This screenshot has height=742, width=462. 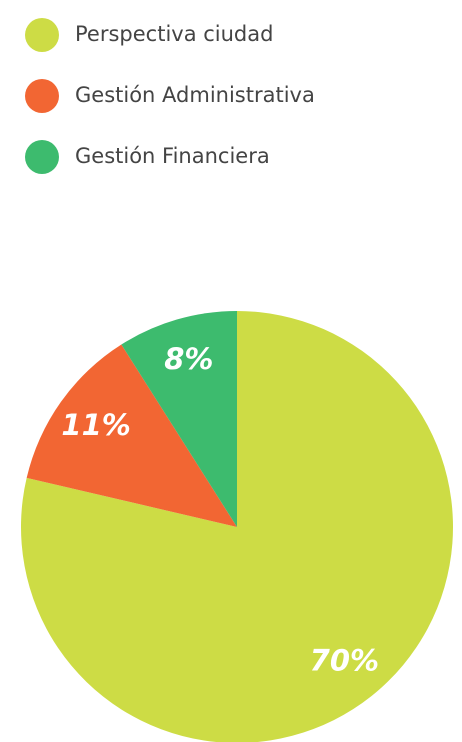 What do you see at coordinates (174, 34) in the screenshot?
I see `legend-label: Perspectiva ciudad` at bounding box center [174, 34].